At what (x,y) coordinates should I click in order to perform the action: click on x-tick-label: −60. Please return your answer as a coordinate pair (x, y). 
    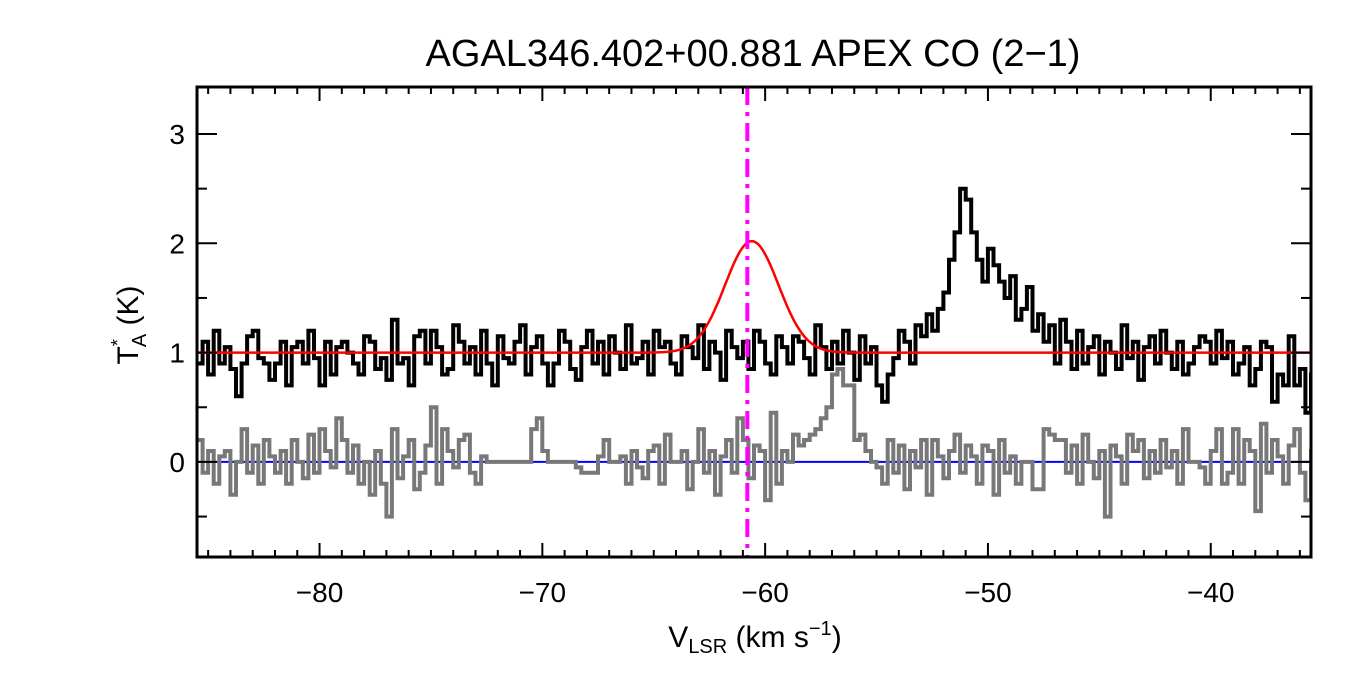
    Looking at the image, I should click on (765, 592).